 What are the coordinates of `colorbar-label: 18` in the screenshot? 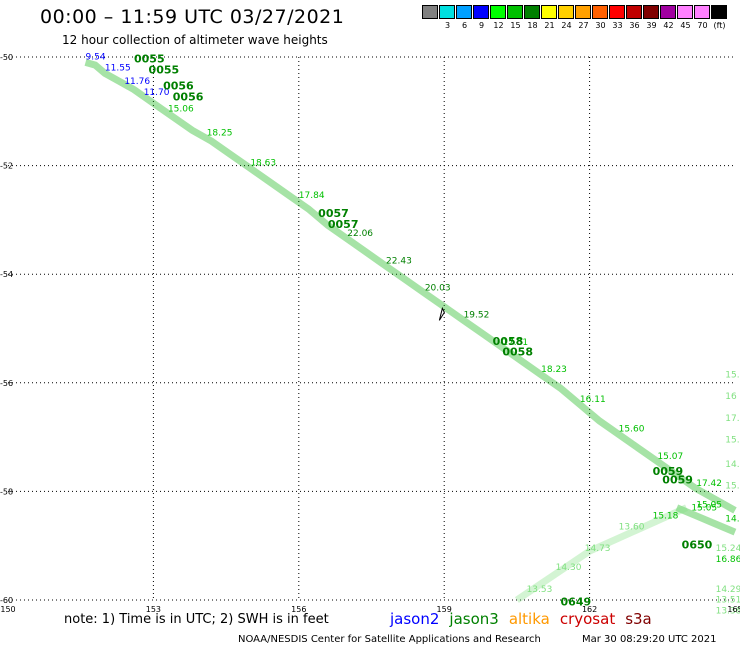 It's located at (532, 25).